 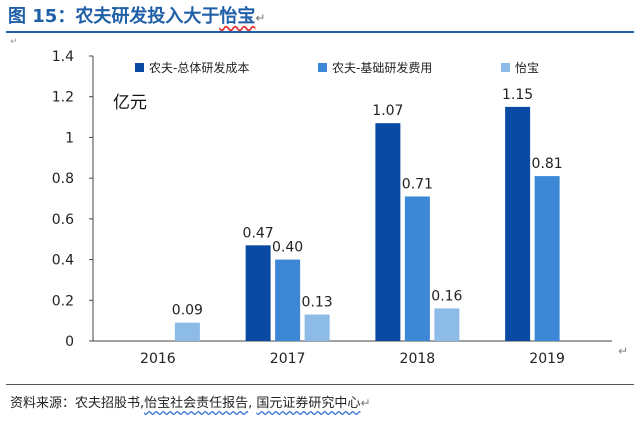 I want to click on x-tick-label: 2017, so click(x=288, y=359).